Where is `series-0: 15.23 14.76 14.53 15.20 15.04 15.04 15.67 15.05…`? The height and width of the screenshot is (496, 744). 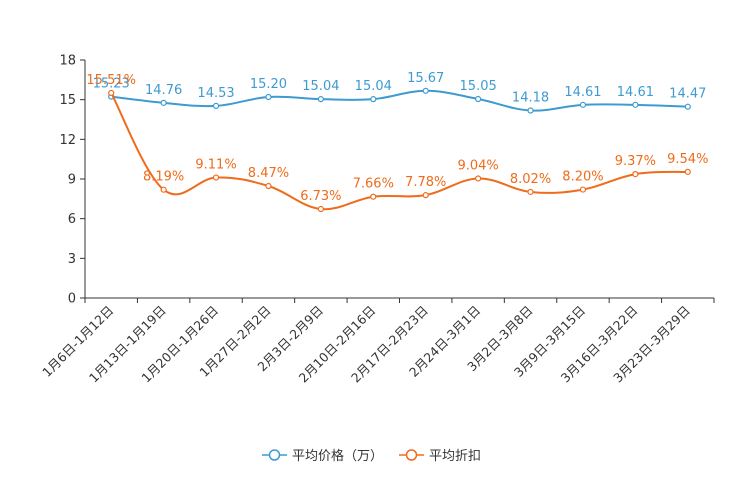
series-0: 15.23 14.76 14.53 15.20 15.04 15.04 15.67 15.05… is located at coordinates (399, 92).